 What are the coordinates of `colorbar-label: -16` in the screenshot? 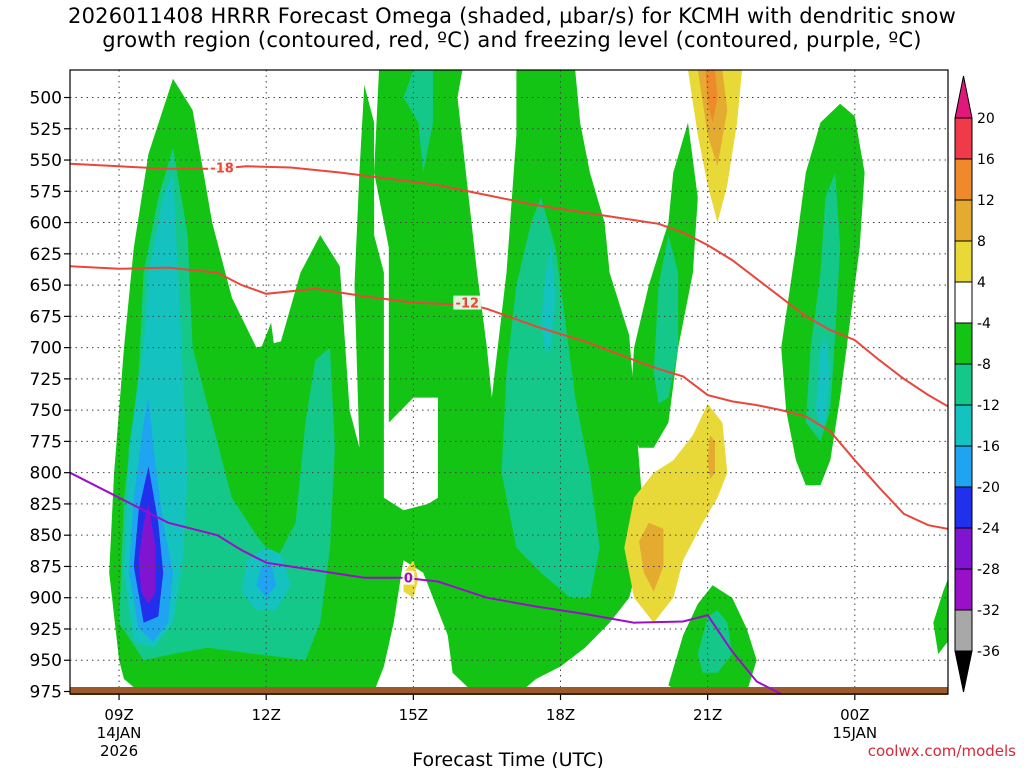 It's located at (988, 447).